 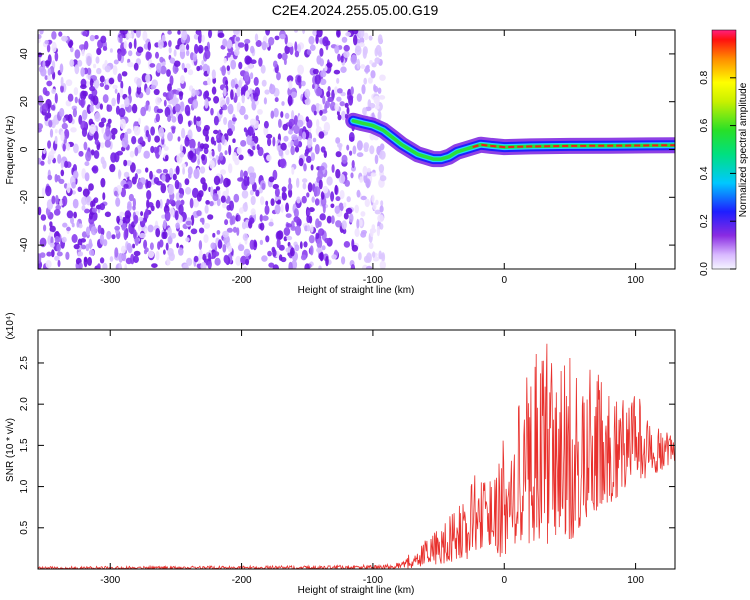 I want to click on x-tick-label: -100, so click(x=373, y=580).